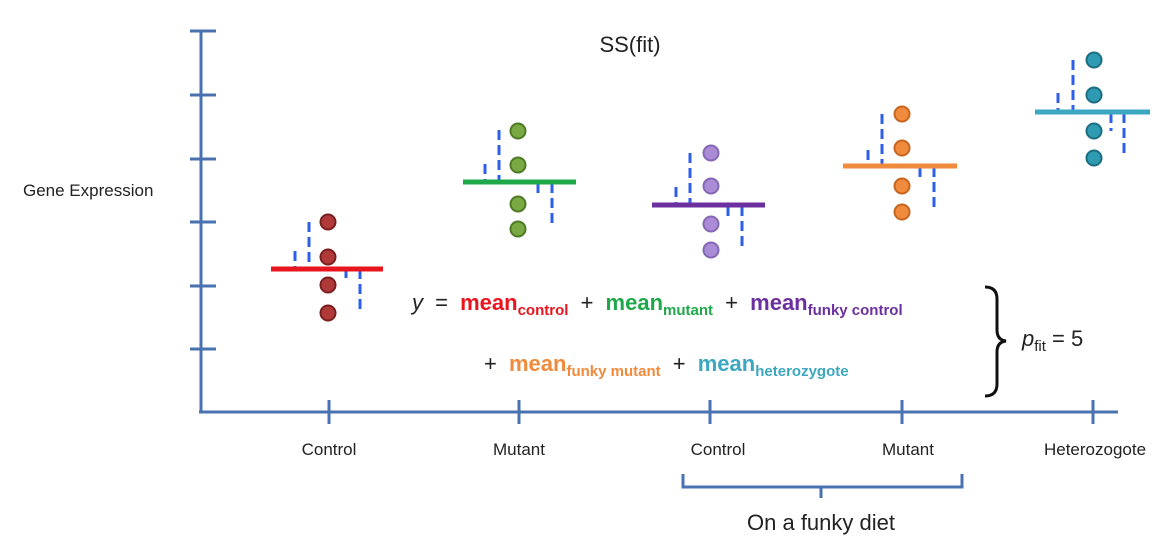  I want to click on y-axis-label: Gene Expression, so click(88, 190).